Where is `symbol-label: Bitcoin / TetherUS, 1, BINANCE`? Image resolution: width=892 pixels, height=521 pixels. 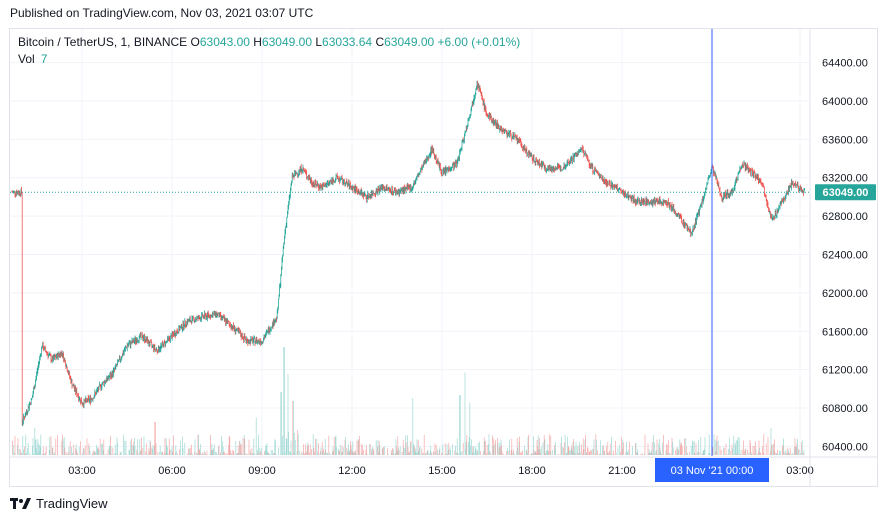 symbol-label: Bitcoin / TetherUS, 1, BINANCE is located at coordinates (103, 42).